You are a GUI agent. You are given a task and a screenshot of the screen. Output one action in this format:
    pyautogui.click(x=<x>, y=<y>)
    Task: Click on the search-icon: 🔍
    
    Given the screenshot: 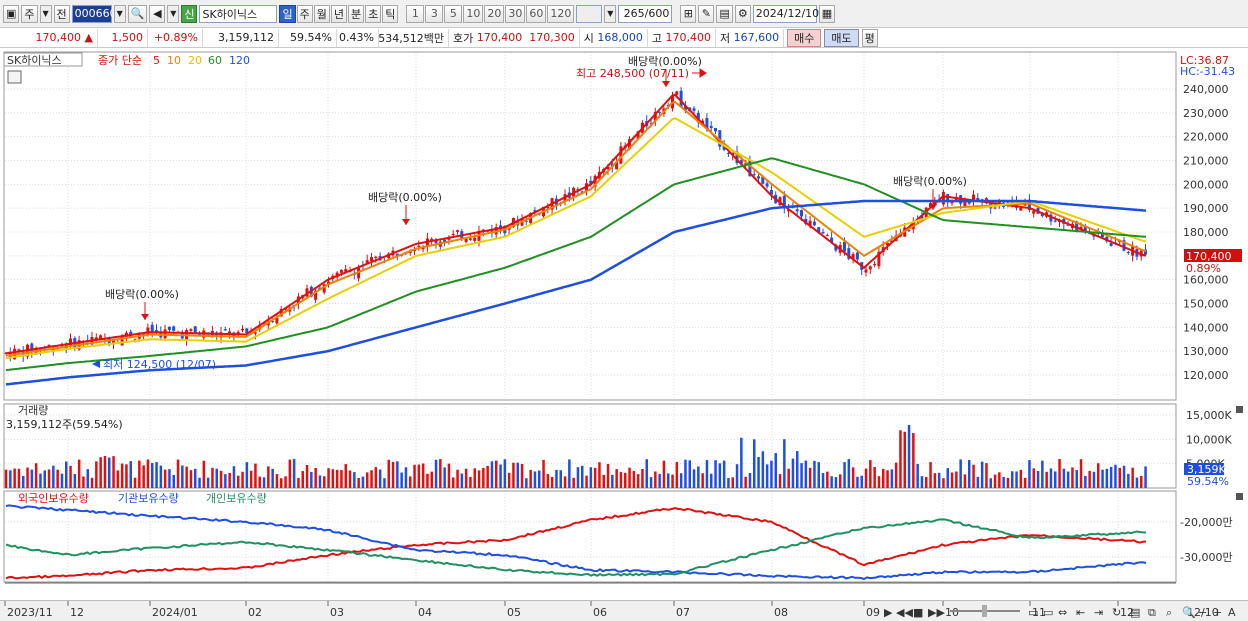 What is the action you would take?
    pyautogui.click(x=137, y=13)
    